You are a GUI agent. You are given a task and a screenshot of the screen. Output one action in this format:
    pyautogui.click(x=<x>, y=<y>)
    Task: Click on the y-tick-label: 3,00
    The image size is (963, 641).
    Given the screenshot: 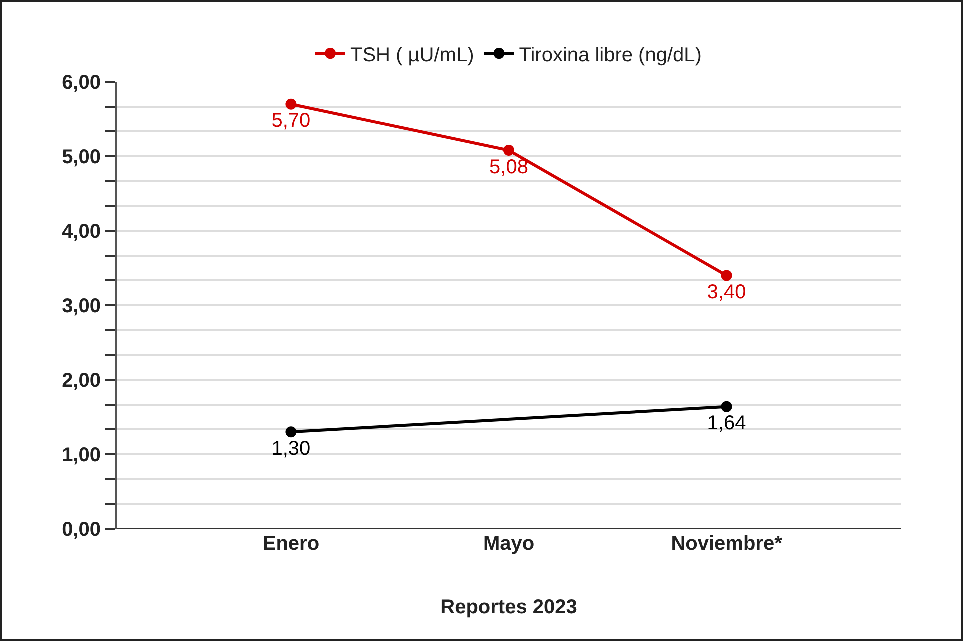 What is the action you would take?
    pyautogui.click(x=81, y=307)
    